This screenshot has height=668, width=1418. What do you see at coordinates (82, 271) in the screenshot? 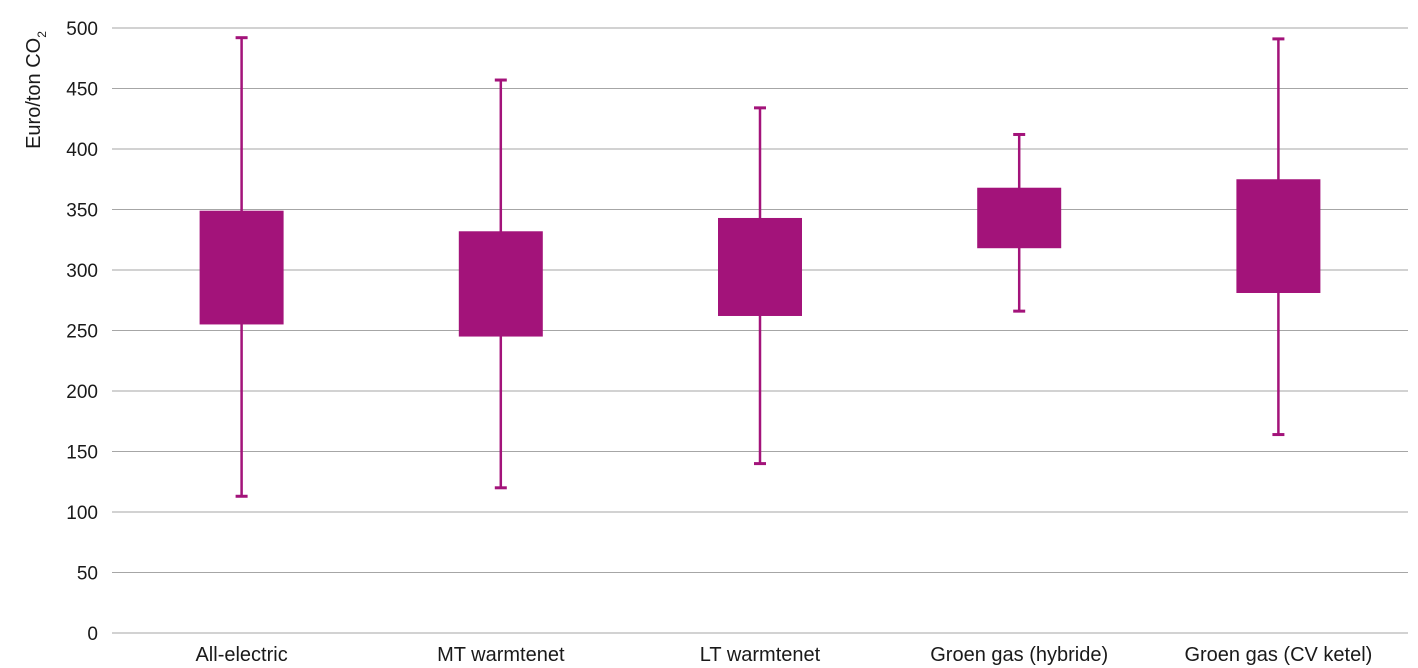
I see `y-tick-label-300: 300` at bounding box center [82, 271].